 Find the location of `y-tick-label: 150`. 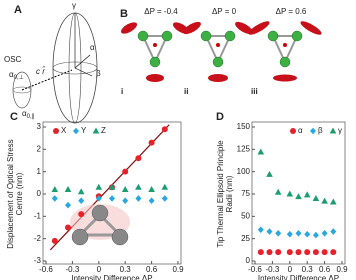

y-tick-label: 150 is located at coordinates (244, 126).